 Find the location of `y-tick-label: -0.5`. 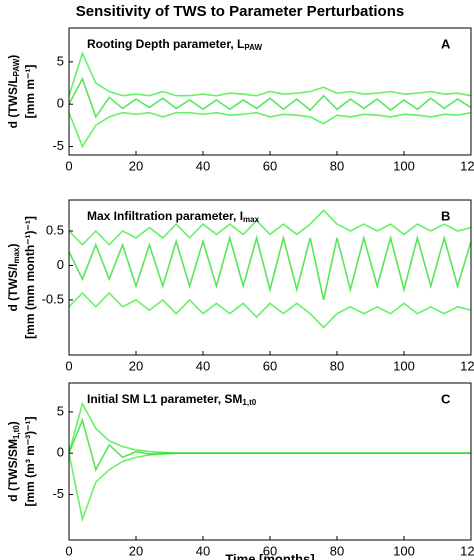

y-tick-label: -0.5 is located at coordinates (53, 298).